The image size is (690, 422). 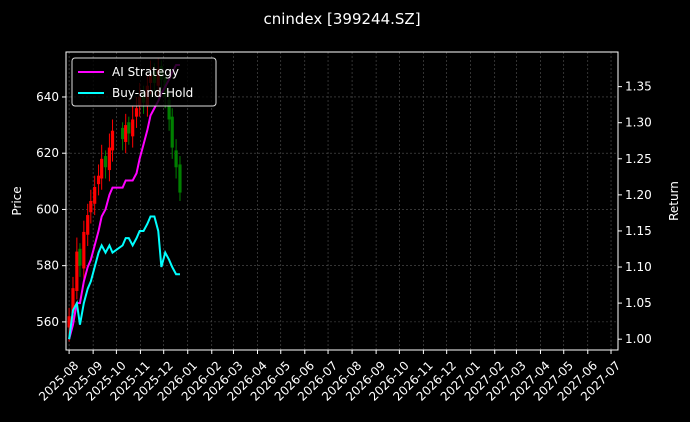 What do you see at coordinates (47, 322) in the screenshot?
I see `y-tick-label: 560` at bounding box center [47, 322].